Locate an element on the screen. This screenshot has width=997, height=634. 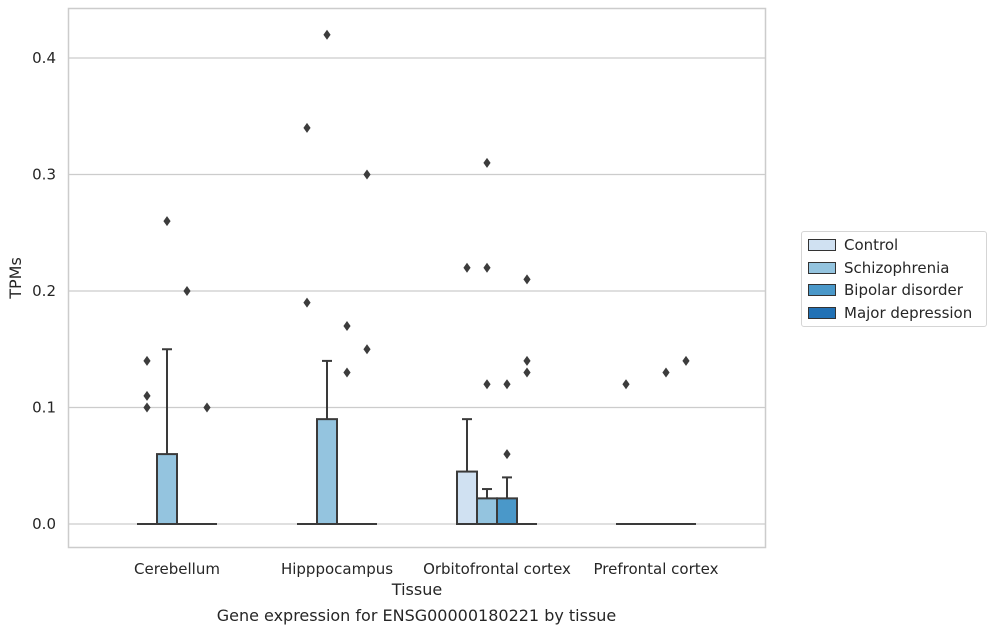
y-tick-label: 0.0 is located at coordinates (44, 524).